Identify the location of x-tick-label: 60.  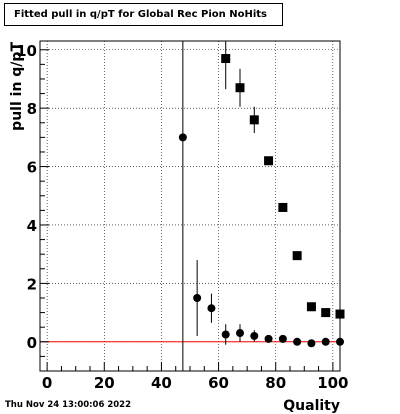
(218, 383).